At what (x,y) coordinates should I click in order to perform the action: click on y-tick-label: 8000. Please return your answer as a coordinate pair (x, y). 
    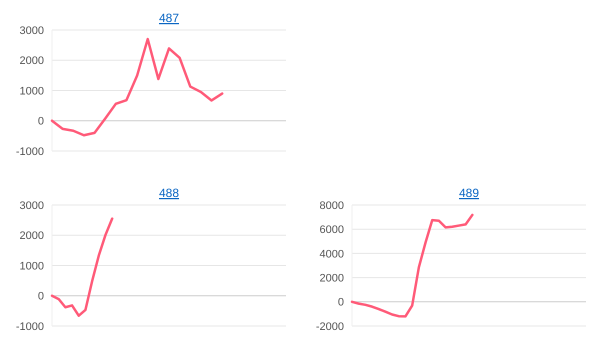
    Looking at the image, I should click on (332, 206).